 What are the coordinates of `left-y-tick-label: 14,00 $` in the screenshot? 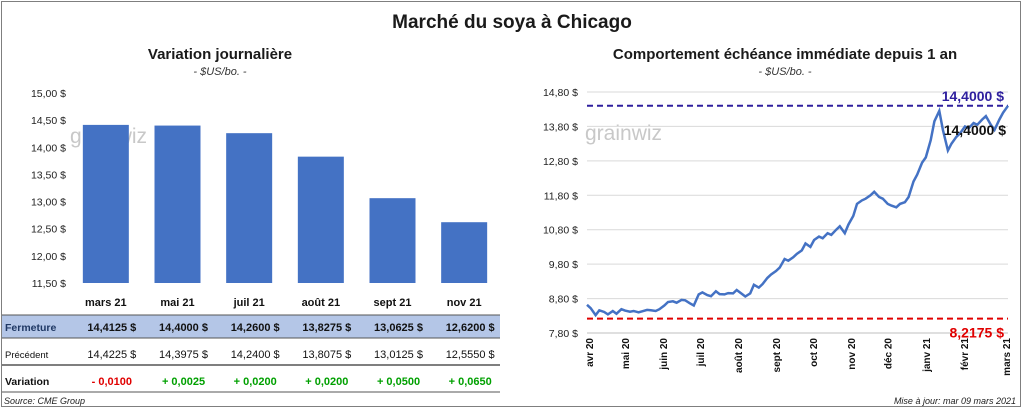 It's located at (48, 148).